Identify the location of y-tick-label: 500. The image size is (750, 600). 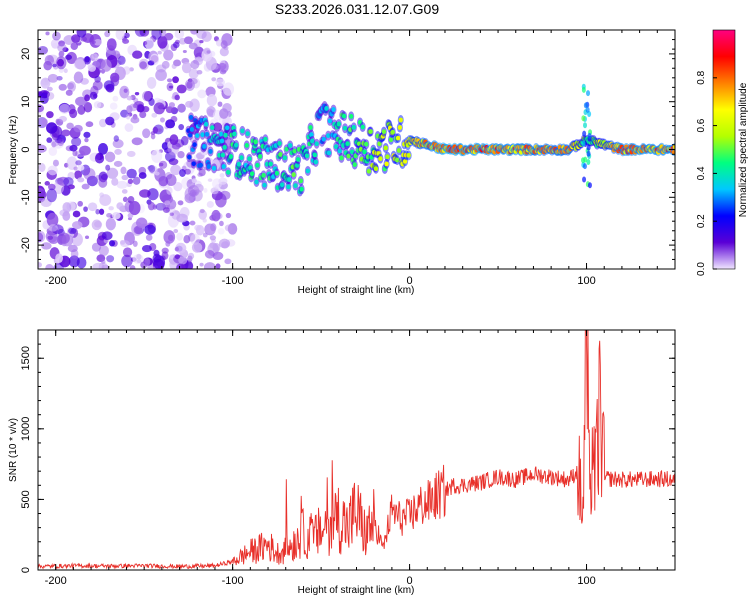
(26, 499).